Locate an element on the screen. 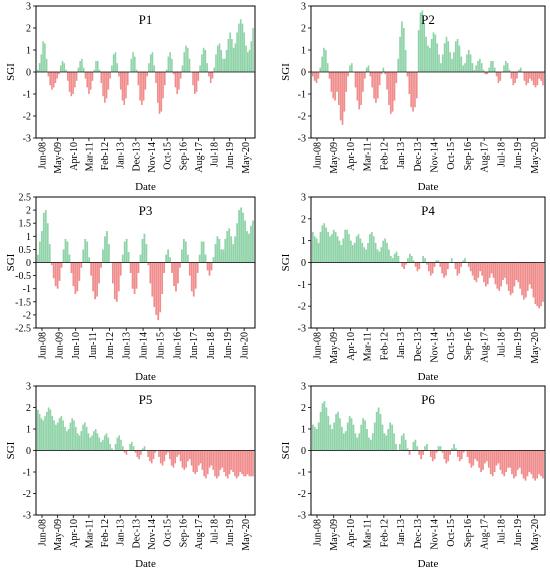  x-tick-label: Jun-08 is located at coordinates (318, 345).